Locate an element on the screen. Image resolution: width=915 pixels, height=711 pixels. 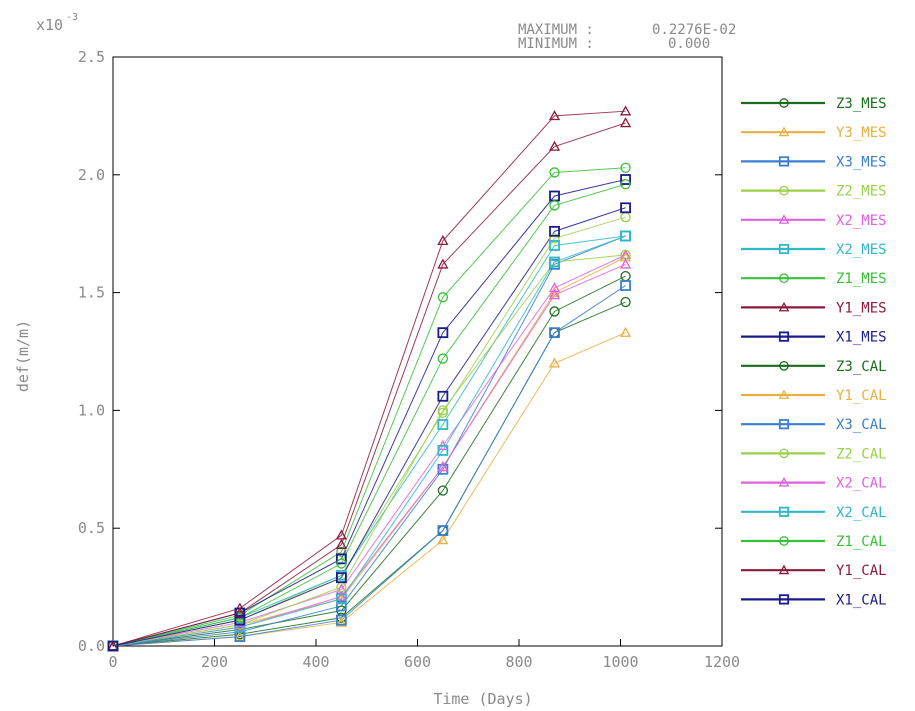
y-tick-label: 1.0 is located at coordinates (91, 410).